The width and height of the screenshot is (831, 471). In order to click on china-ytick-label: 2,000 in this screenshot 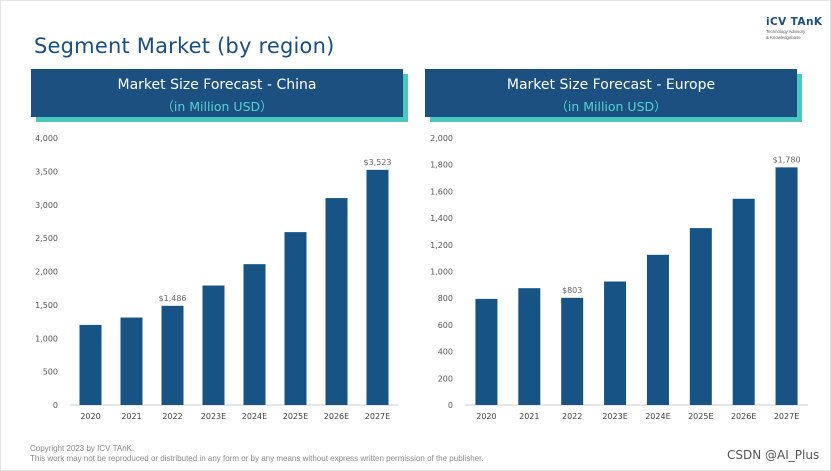, I will do `click(46, 272)`.